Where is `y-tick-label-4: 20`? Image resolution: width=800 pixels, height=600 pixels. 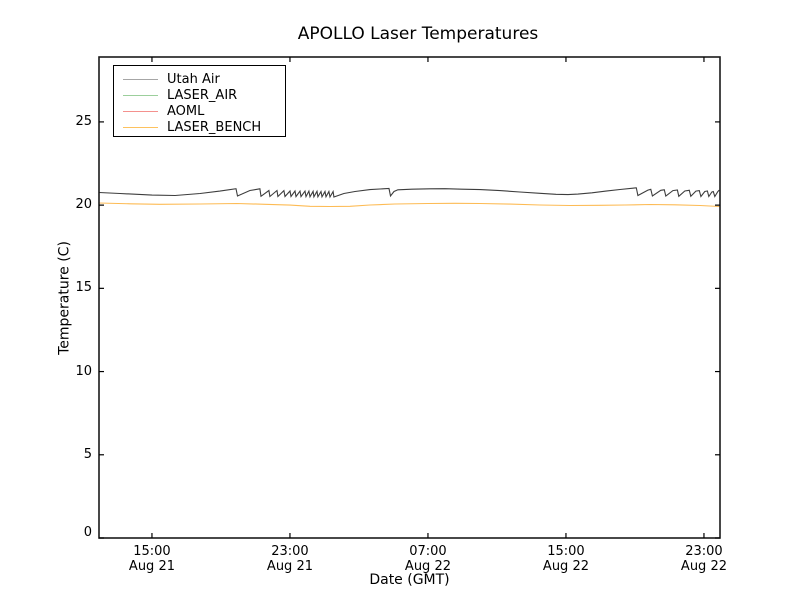
y-tick-label-4: 20 is located at coordinates (83, 205).